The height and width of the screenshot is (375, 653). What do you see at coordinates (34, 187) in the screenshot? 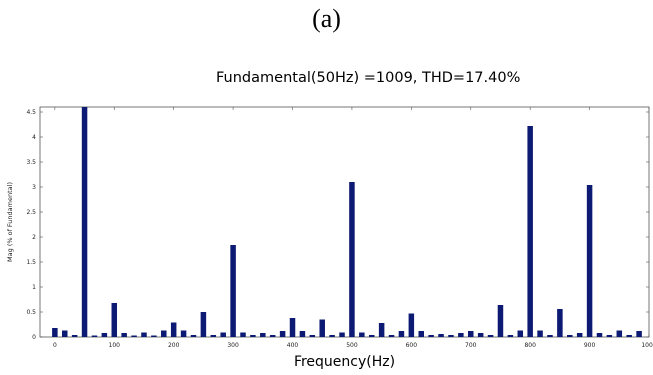
I see `y-tick-label: 3` at bounding box center [34, 187].